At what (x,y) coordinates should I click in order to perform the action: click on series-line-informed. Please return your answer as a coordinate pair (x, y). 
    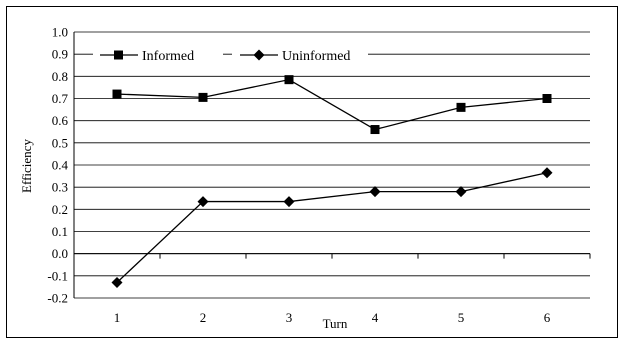
    Looking at the image, I should click on (332, 104).